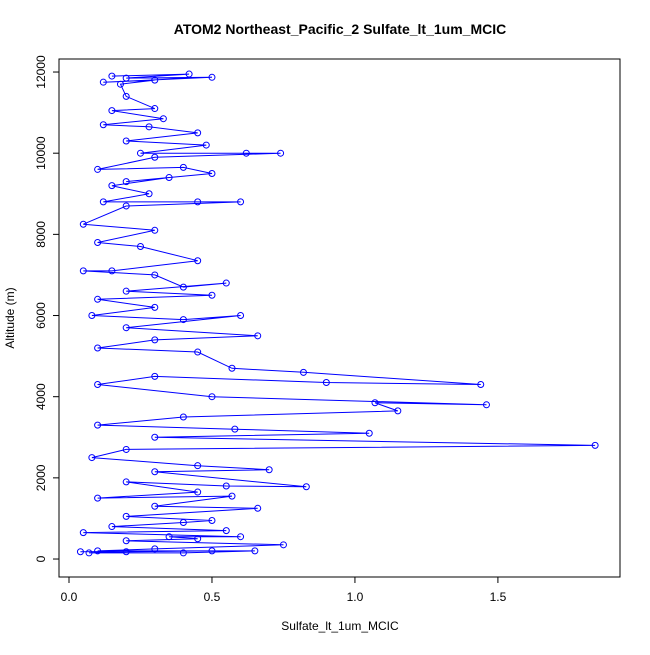 The width and height of the screenshot is (650, 655). What do you see at coordinates (498, 597) in the screenshot?
I see `x-tick-label: 1.5` at bounding box center [498, 597].